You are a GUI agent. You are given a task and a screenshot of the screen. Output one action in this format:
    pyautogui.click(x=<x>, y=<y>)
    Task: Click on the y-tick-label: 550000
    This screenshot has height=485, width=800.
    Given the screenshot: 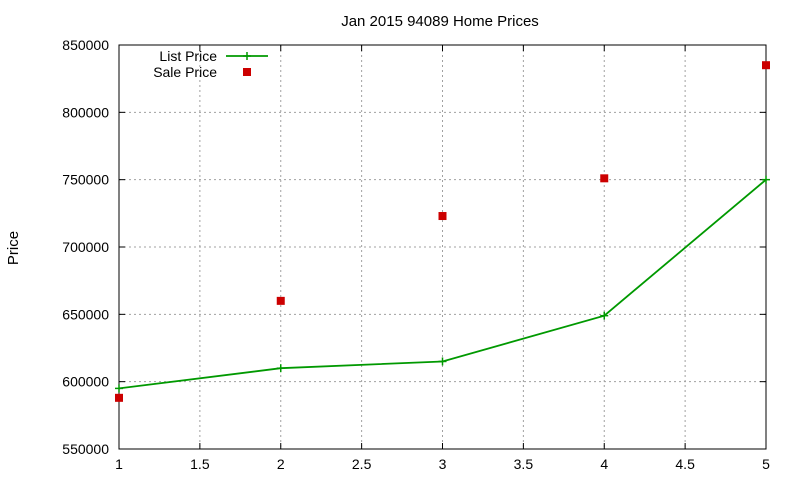 What is the action you would take?
    pyautogui.click(x=85, y=449)
    